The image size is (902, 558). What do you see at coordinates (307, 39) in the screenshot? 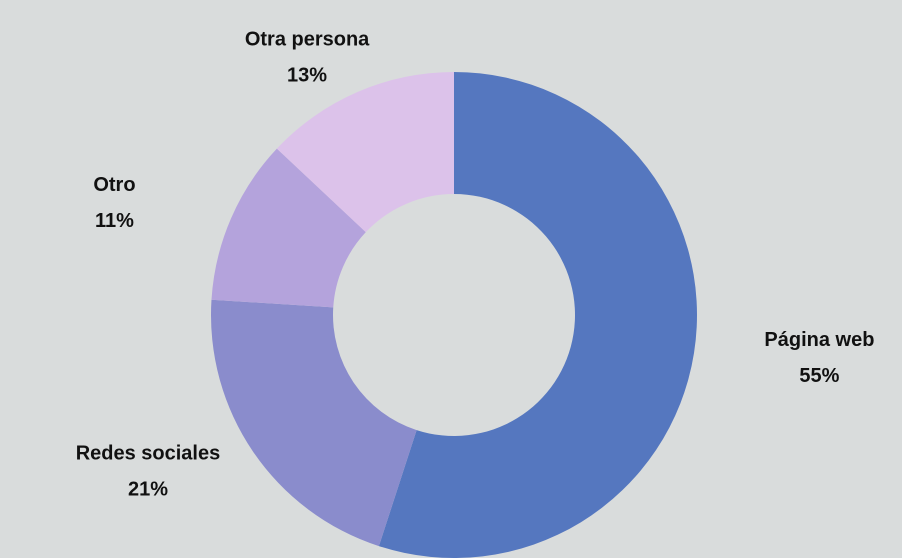
I see `slice-label: Otra persona` at bounding box center [307, 39].